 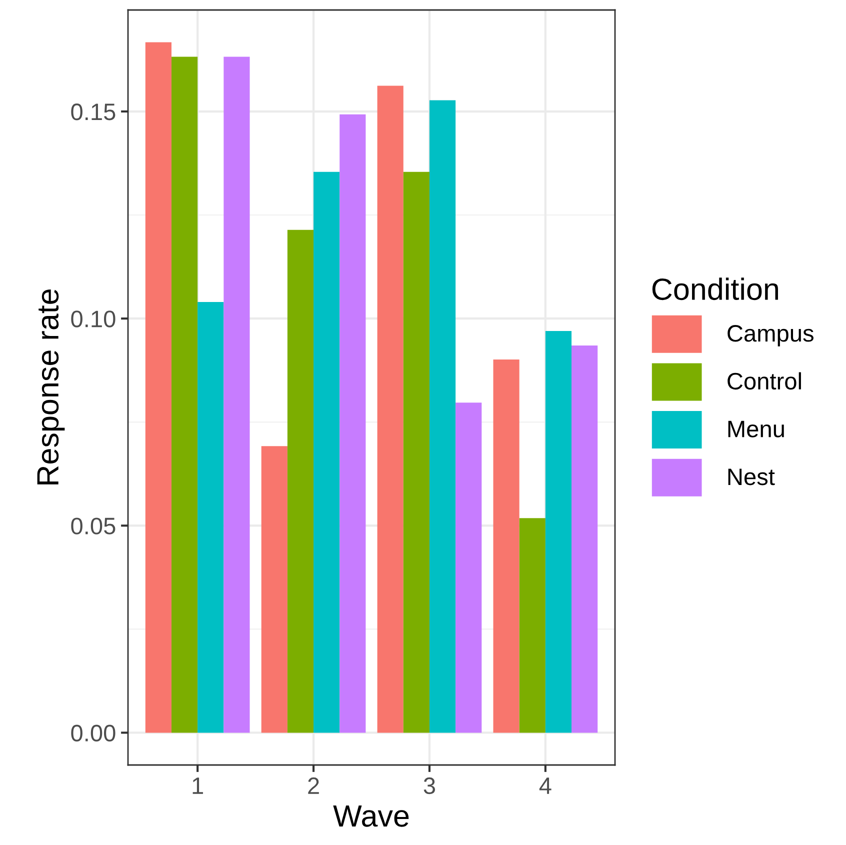 What do you see at coordinates (751, 477) in the screenshot?
I see `legend-label: Nest` at bounding box center [751, 477].